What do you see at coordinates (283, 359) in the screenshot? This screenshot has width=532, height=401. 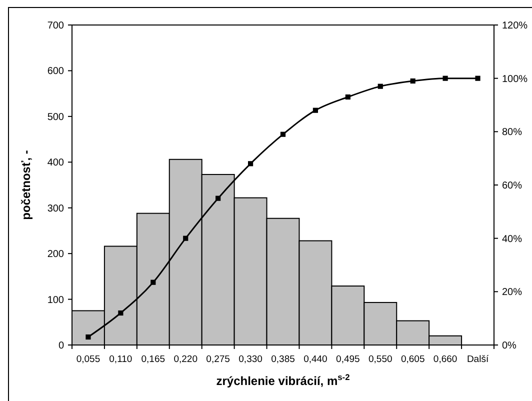 I see `x-tick-label: 0,385` at bounding box center [283, 359].